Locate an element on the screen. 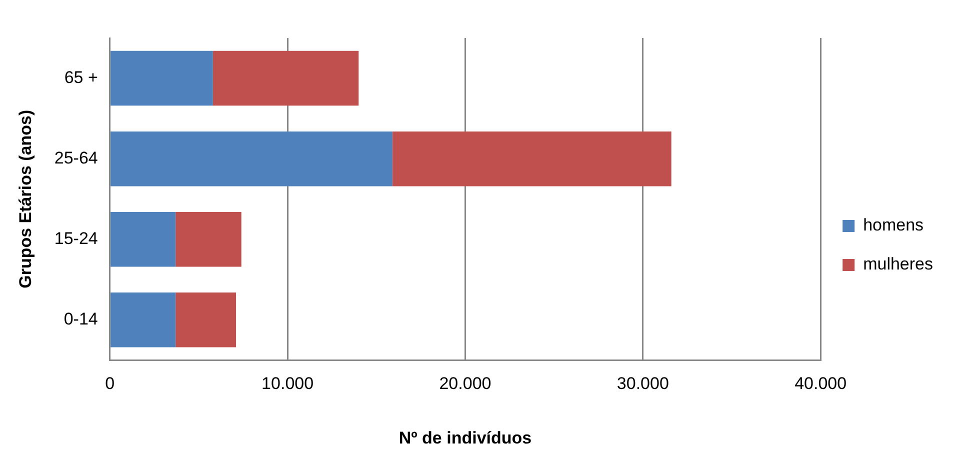  x-tick-label: 20.000 is located at coordinates (465, 384).